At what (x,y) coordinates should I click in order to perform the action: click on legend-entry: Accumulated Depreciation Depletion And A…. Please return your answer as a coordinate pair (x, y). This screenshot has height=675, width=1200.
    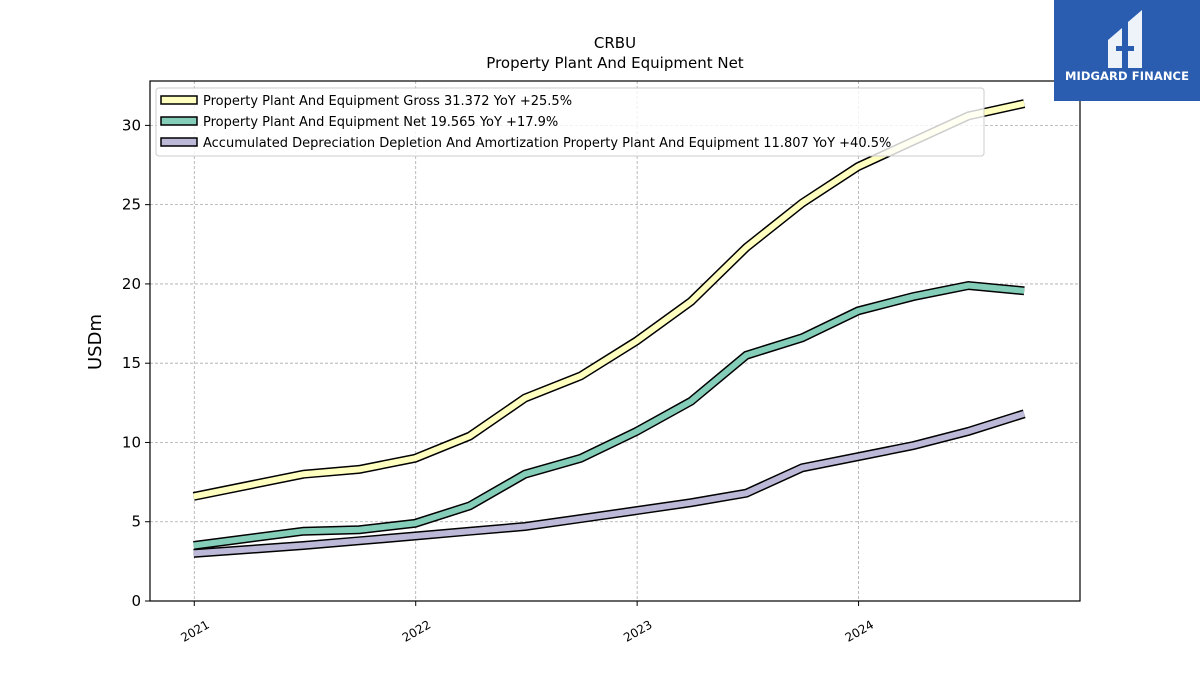
    Looking at the image, I should click on (547, 143).